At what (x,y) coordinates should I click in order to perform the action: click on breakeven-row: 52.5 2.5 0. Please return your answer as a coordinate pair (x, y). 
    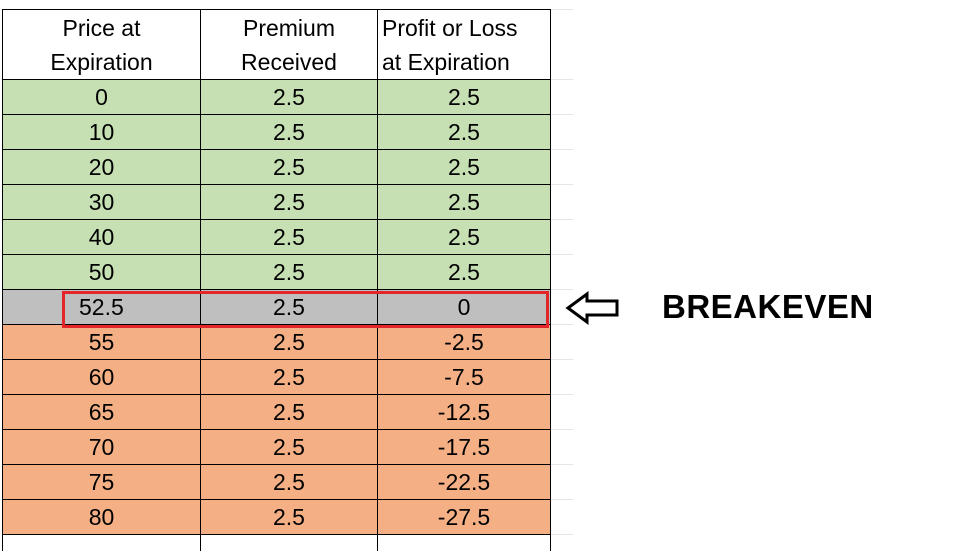
    Looking at the image, I should click on (276, 307).